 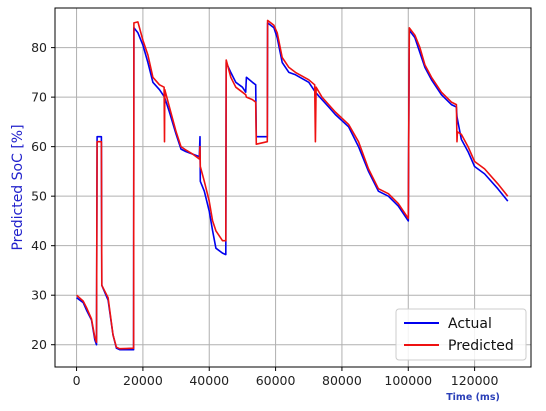 What do you see at coordinates (470, 324) in the screenshot?
I see `legend-label: Actual` at bounding box center [470, 324].